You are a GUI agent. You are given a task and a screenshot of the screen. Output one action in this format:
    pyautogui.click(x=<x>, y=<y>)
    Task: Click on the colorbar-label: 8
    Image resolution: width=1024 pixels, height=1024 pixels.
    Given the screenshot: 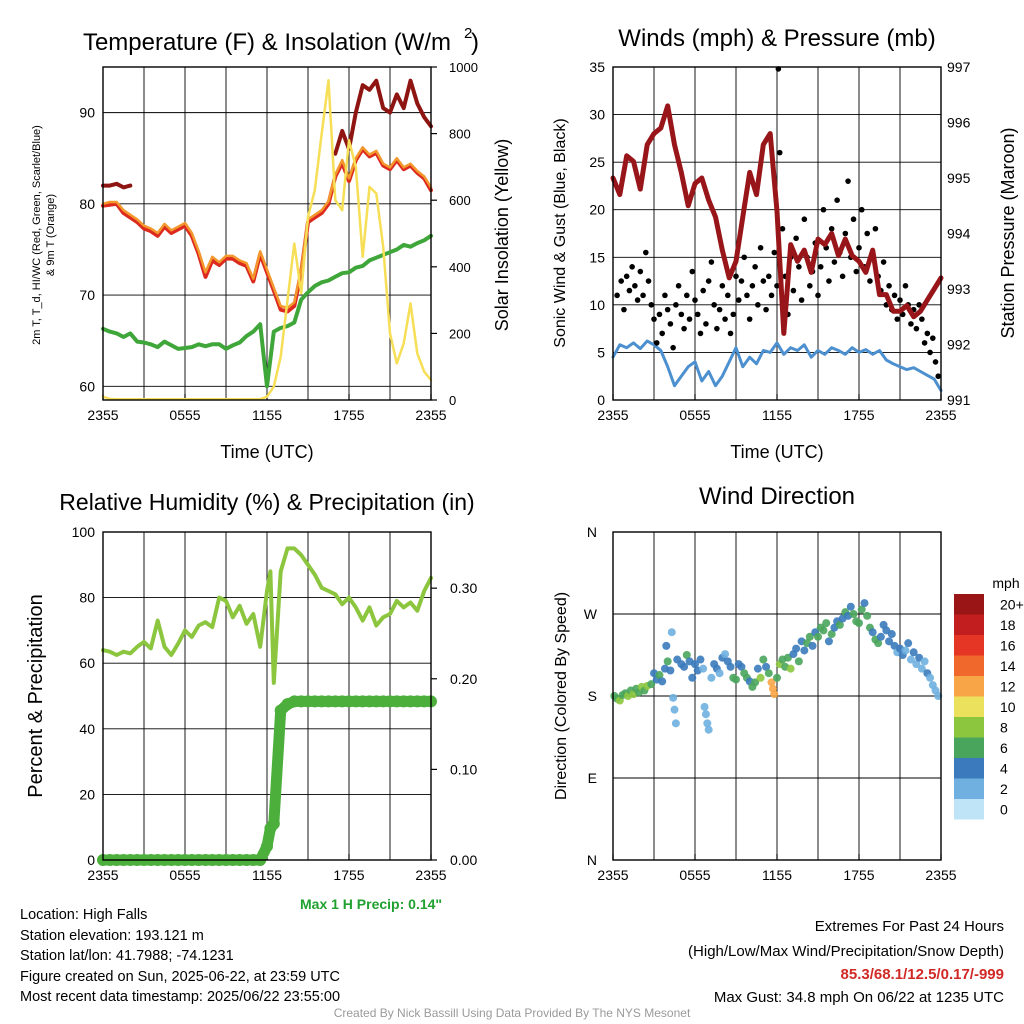 What is the action you would take?
    pyautogui.click(x=1004, y=727)
    